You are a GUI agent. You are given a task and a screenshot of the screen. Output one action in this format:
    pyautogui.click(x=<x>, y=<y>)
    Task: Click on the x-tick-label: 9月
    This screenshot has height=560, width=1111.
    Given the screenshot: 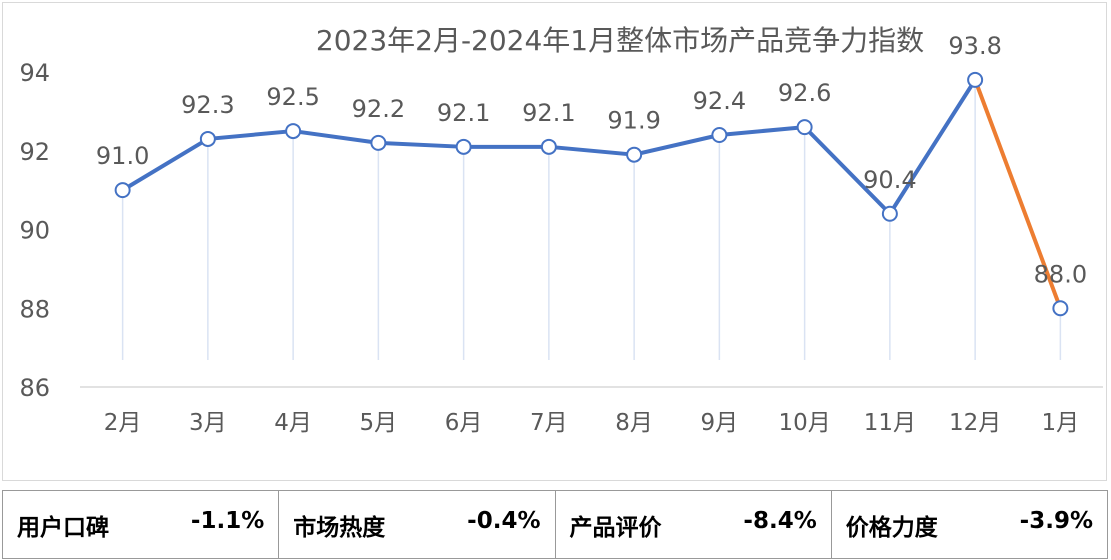 What is the action you would take?
    pyautogui.click(x=720, y=423)
    